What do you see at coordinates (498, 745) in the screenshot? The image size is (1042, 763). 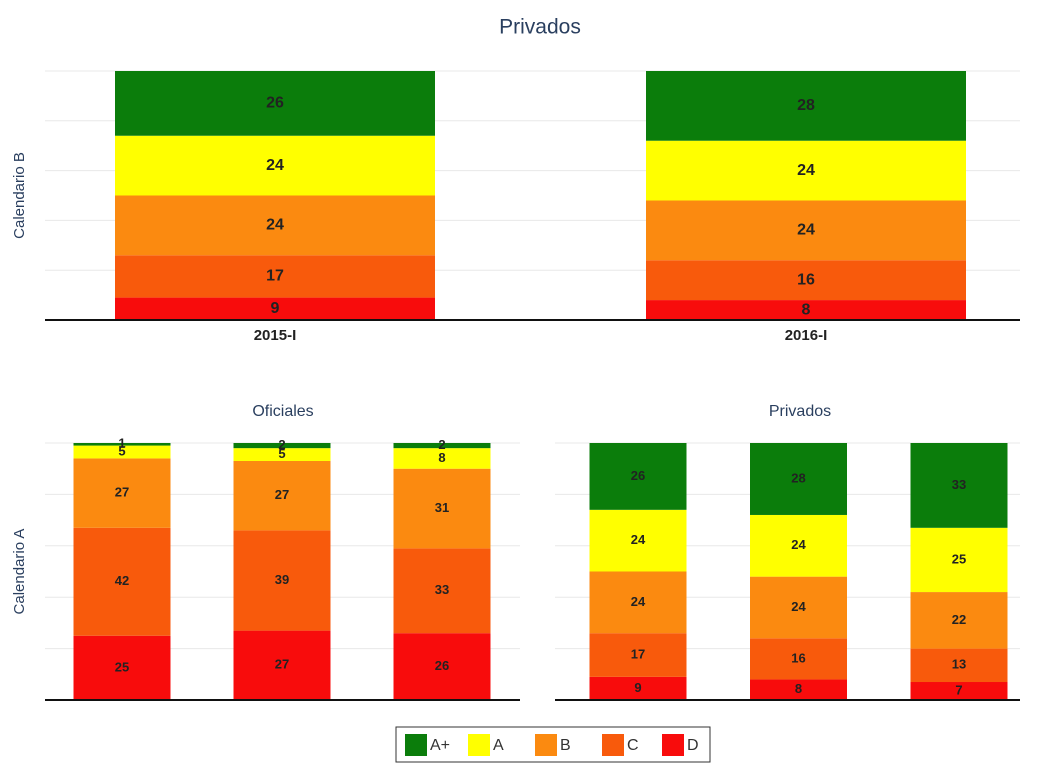 I see `legend-label: A` at bounding box center [498, 745].